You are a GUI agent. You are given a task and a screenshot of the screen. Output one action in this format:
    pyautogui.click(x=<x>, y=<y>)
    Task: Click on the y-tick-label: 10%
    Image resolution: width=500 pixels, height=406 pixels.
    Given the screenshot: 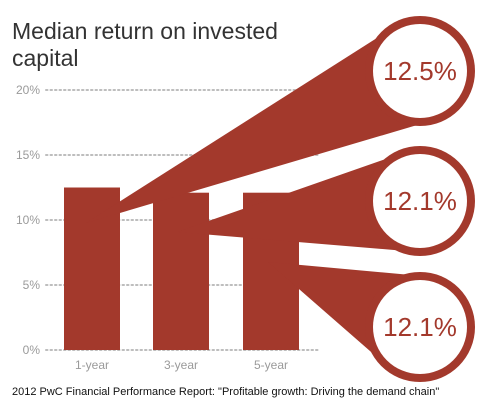 What is the action you would take?
    pyautogui.click(x=28, y=220)
    